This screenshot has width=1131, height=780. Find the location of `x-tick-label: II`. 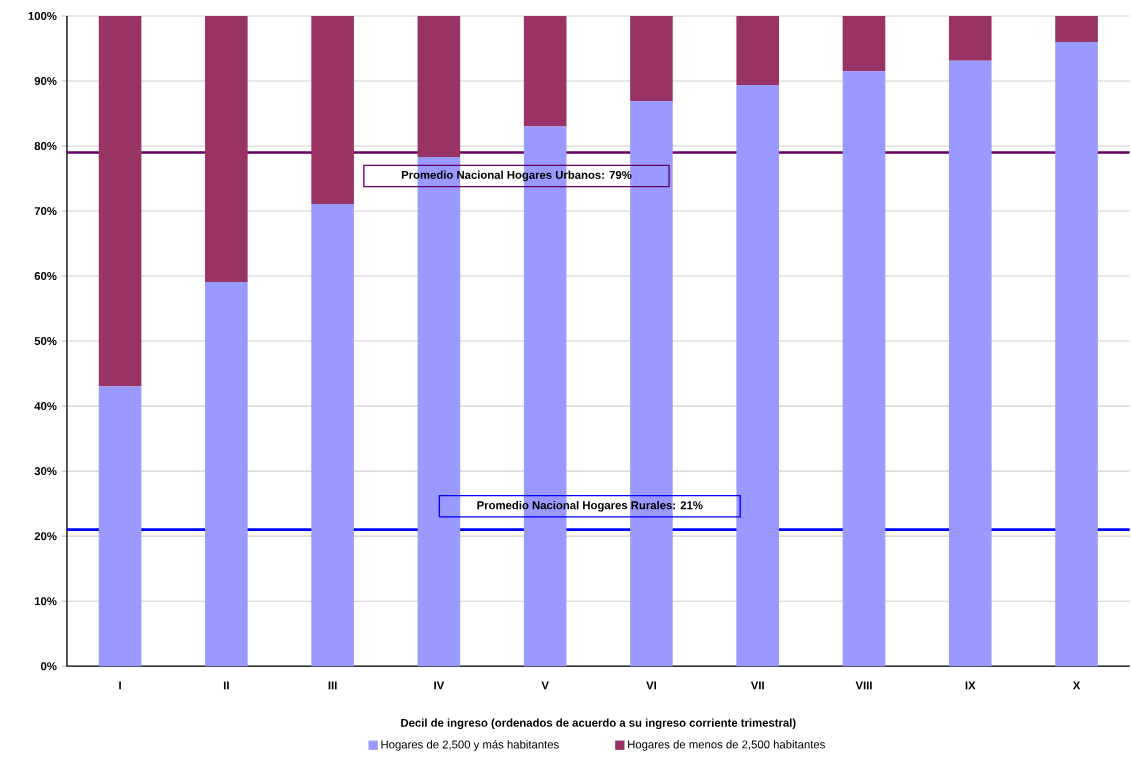

x-tick-label: II is located at coordinates (226, 685).